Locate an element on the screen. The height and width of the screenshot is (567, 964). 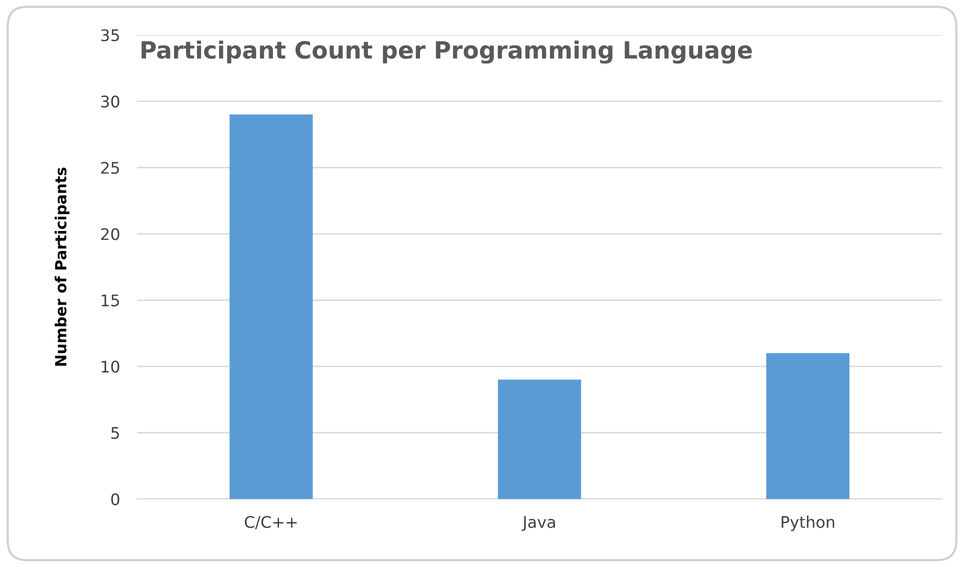
y-tick-label: 0 is located at coordinates (115, 499).